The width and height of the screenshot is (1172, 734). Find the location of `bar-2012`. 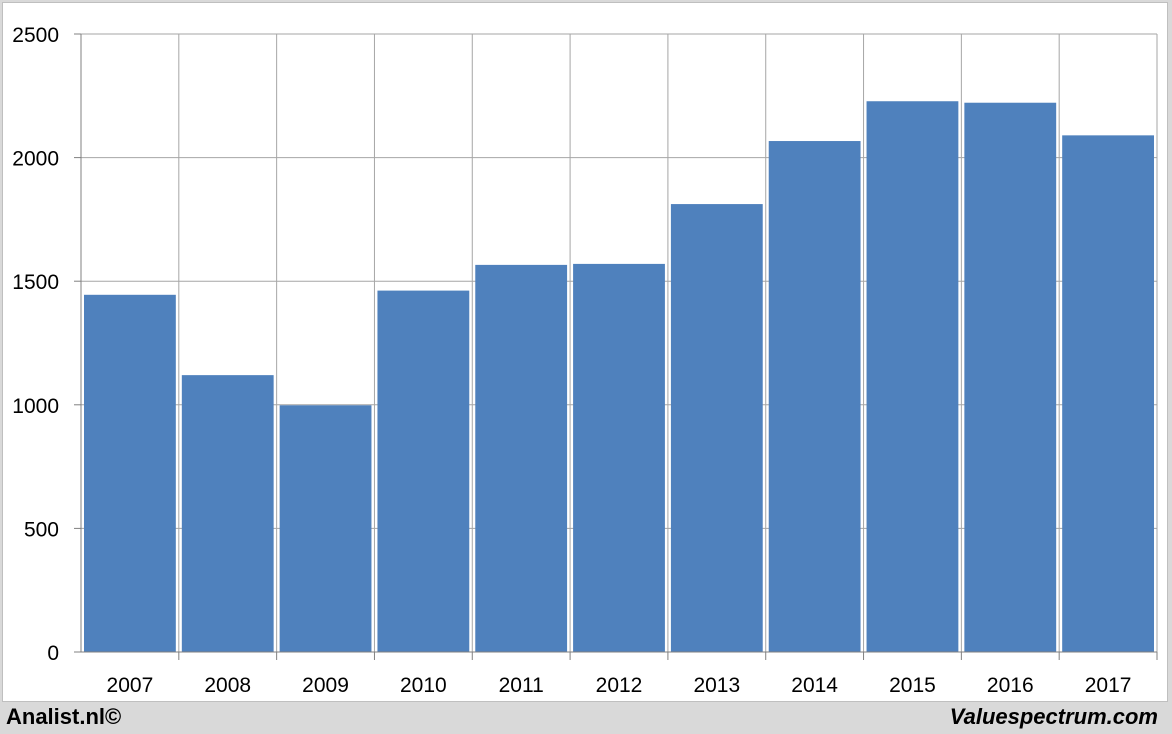

bar-2012 is located at coordinates (619, 457).